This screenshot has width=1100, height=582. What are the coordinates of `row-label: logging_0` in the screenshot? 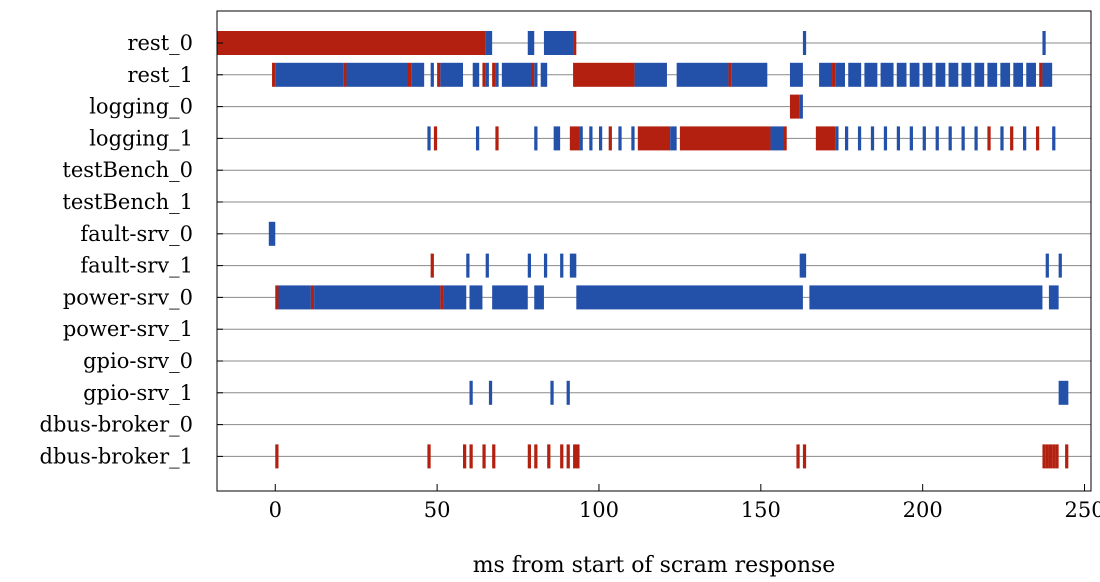 It's located at (141, 107).